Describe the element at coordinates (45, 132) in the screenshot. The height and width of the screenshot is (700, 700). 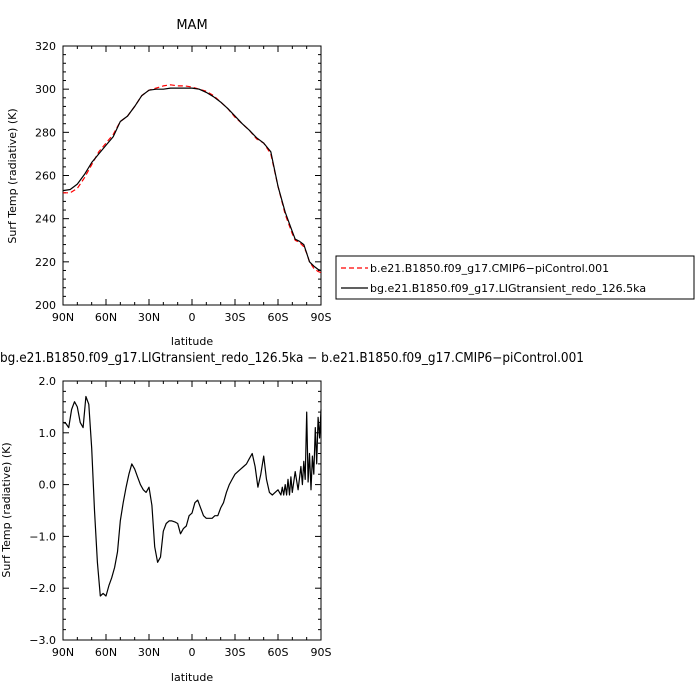
I see `top-ytick-label: 280` at that location.